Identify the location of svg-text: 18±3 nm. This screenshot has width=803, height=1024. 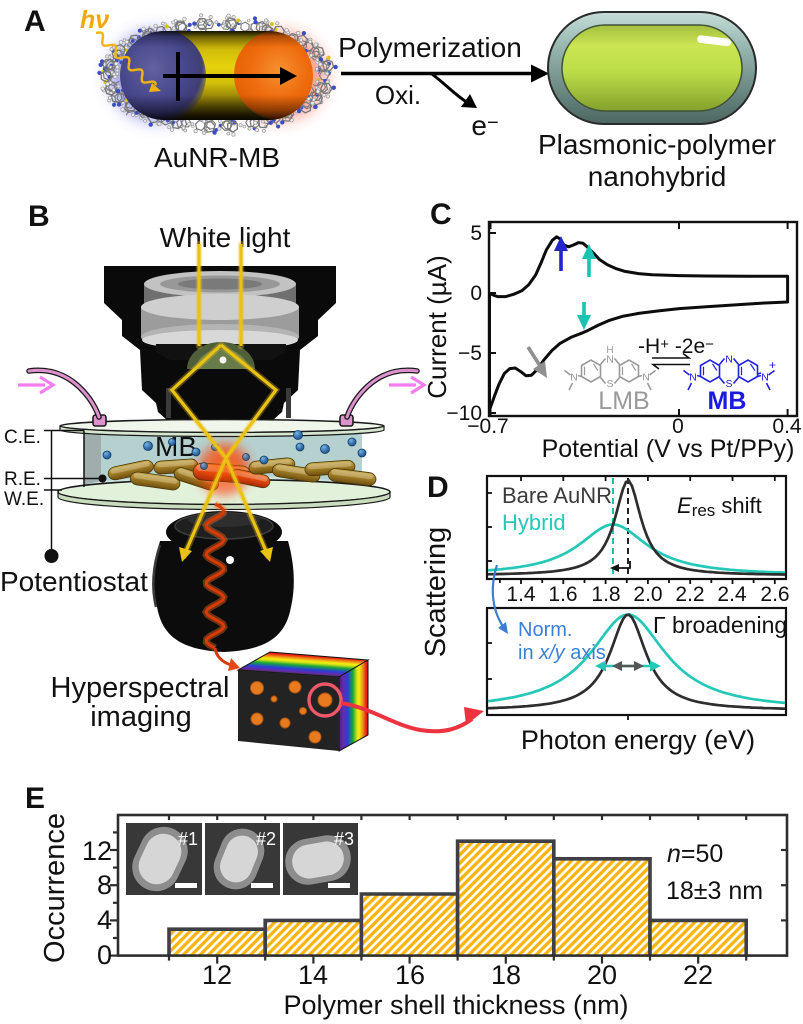
(714, 891).